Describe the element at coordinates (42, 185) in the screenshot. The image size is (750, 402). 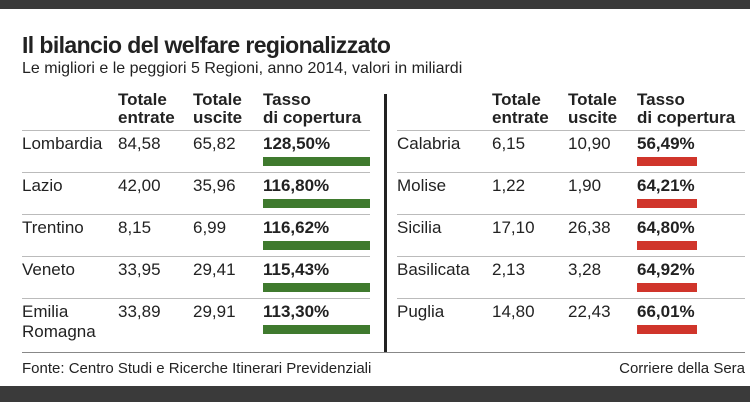
I see `region-name: Lazio` at that location.